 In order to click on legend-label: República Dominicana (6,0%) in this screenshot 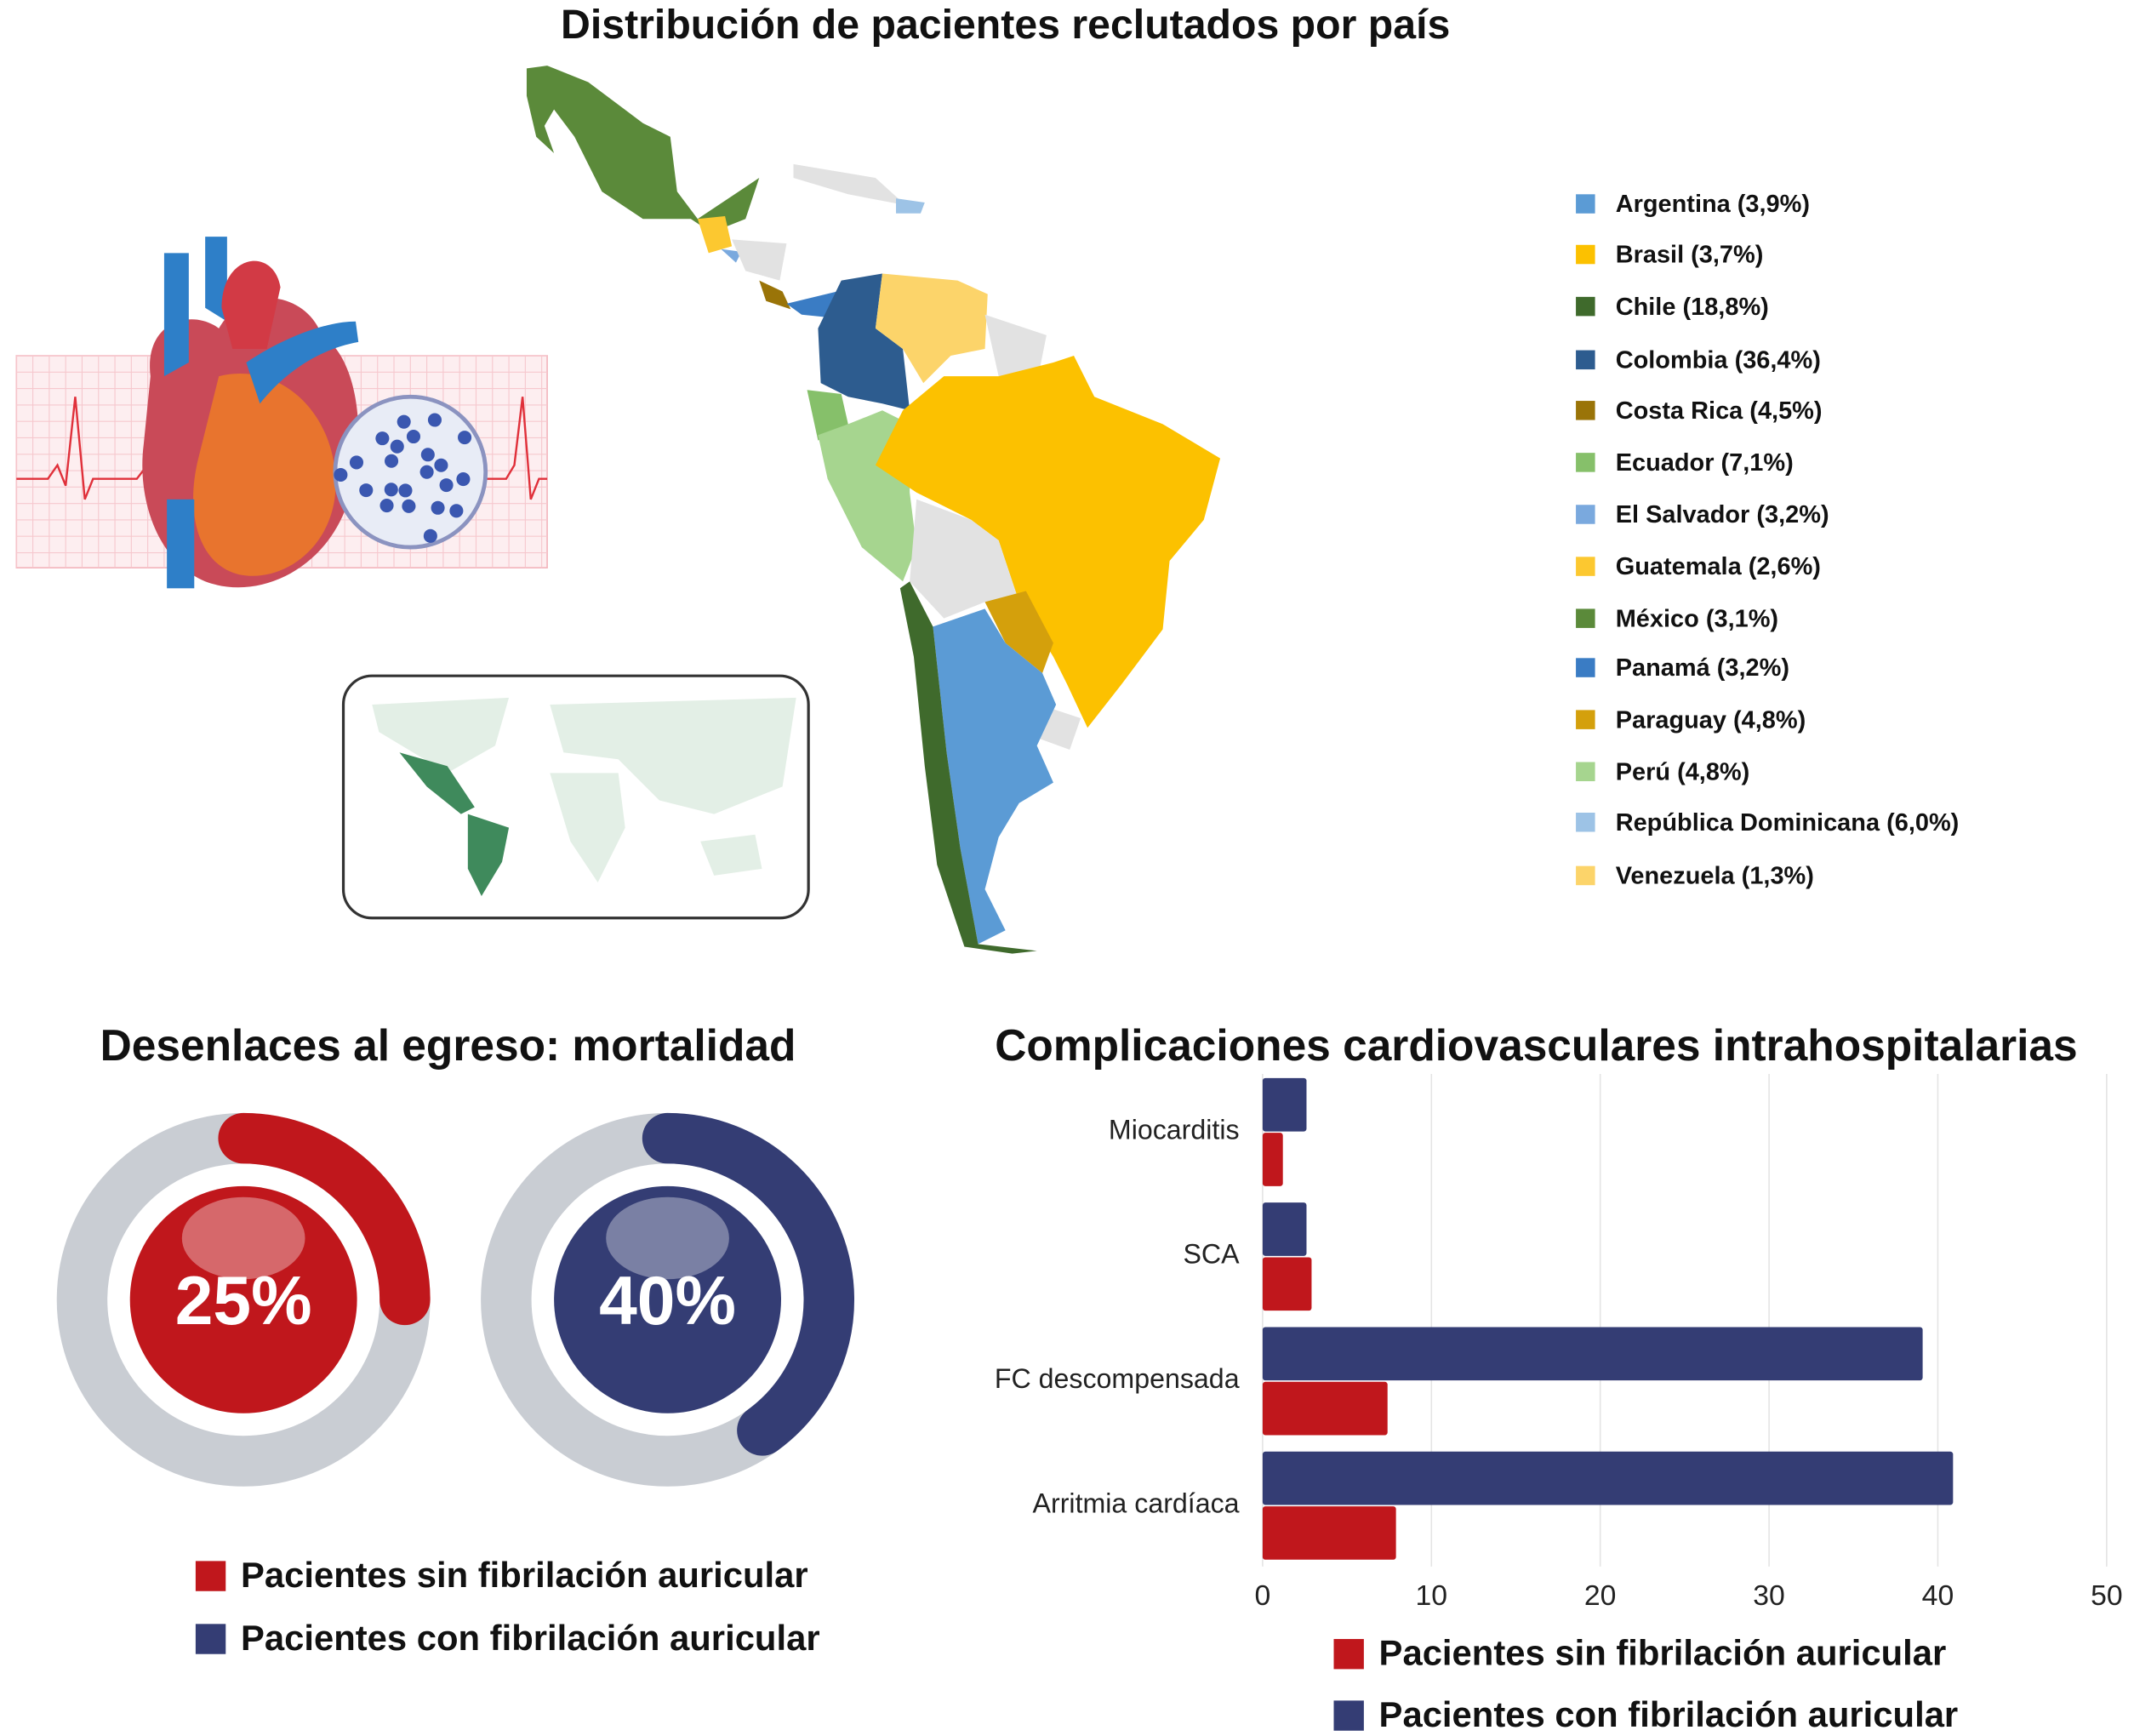, I will do `click(1787, 822)`.